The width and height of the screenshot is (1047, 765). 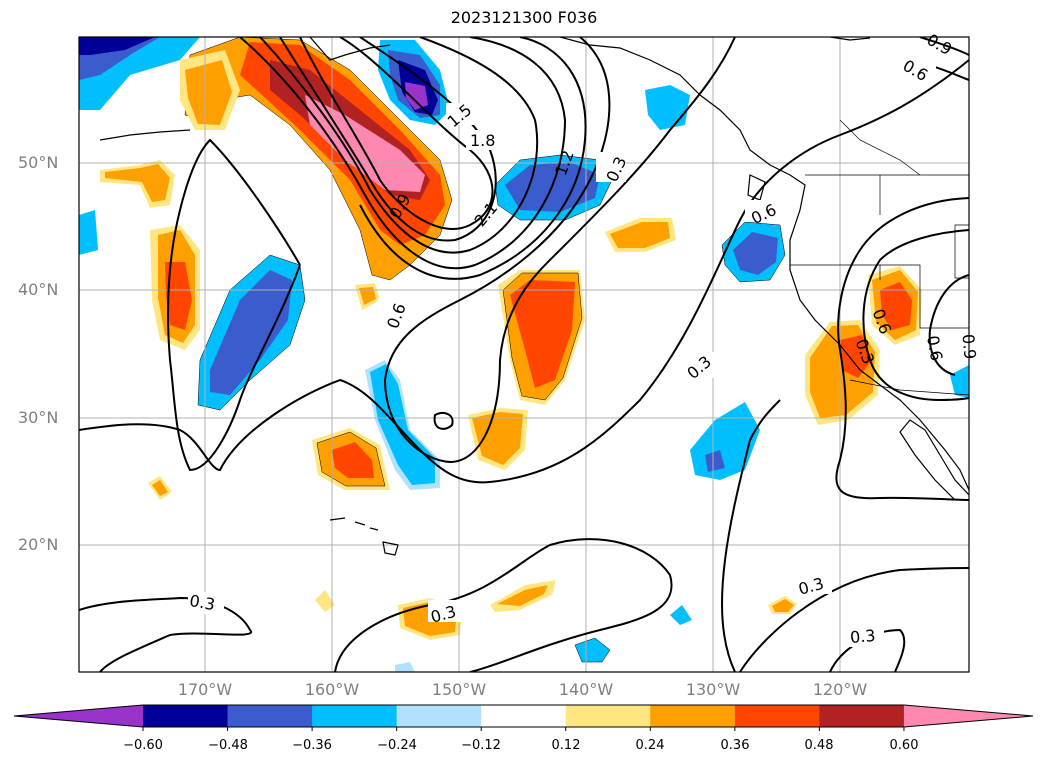 What do you see at coordinates (228, 745) in the screenshot?
I see `colorbar-tick-label: −0.48` at bounding box center [228, 745].